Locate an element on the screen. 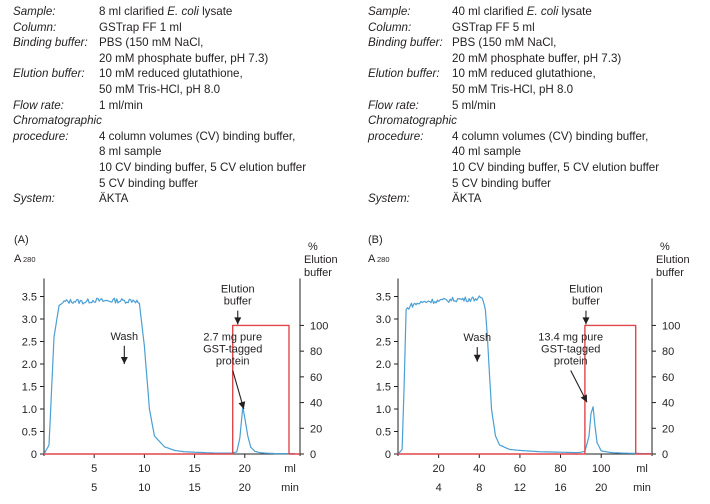  setup-a-value: 8 ml clarified E. coli lysate is located at coordinates (166, 11).